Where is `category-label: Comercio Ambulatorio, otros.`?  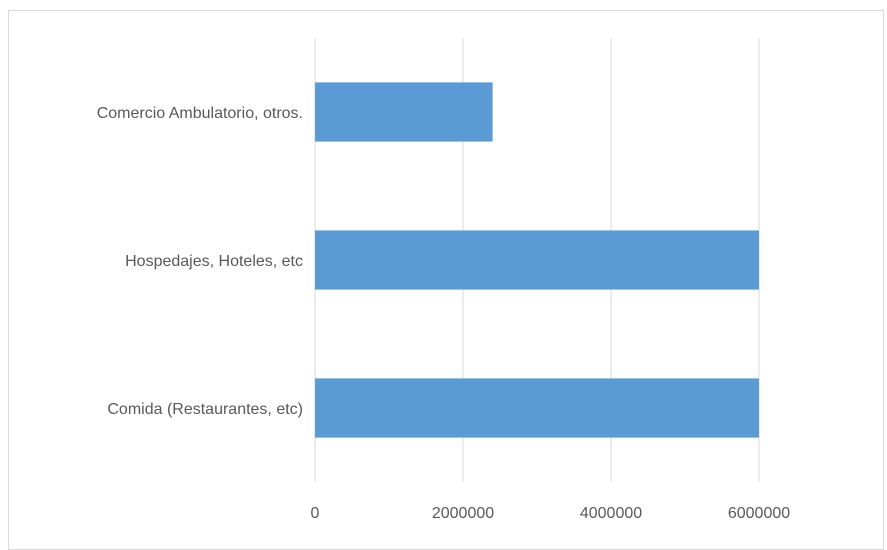
category-label: Comercio Ambulatorio, otros. is located at coordinates (200, 113).